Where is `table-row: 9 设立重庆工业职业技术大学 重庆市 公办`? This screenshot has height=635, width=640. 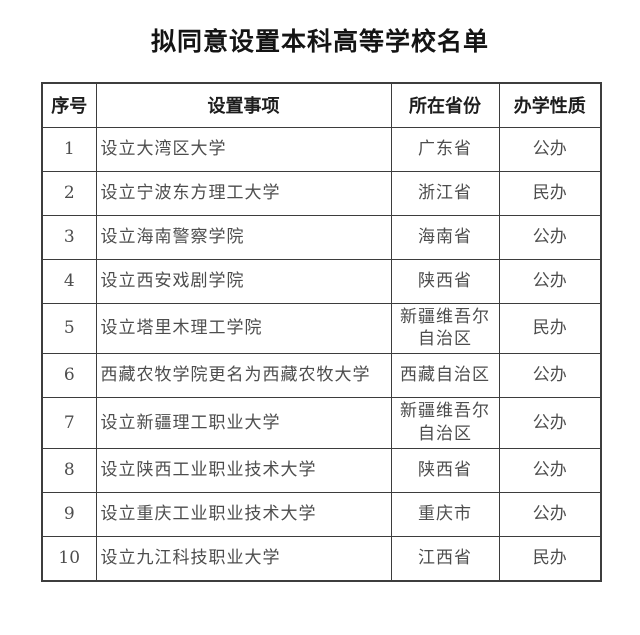
table-row: 9 设立重庆工业职业技术大学 重庆市 公办 is located at coordinates (321, 515).